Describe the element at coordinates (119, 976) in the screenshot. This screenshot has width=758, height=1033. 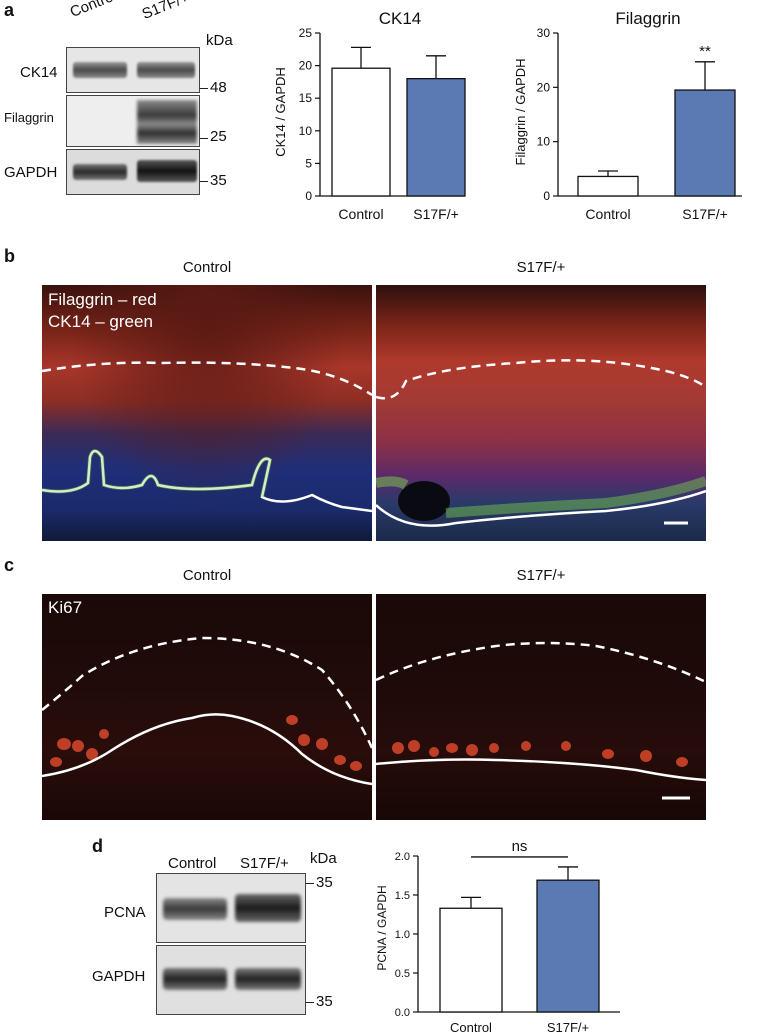
I see `blot-d-row-gapdh: GAPDH` at that location.